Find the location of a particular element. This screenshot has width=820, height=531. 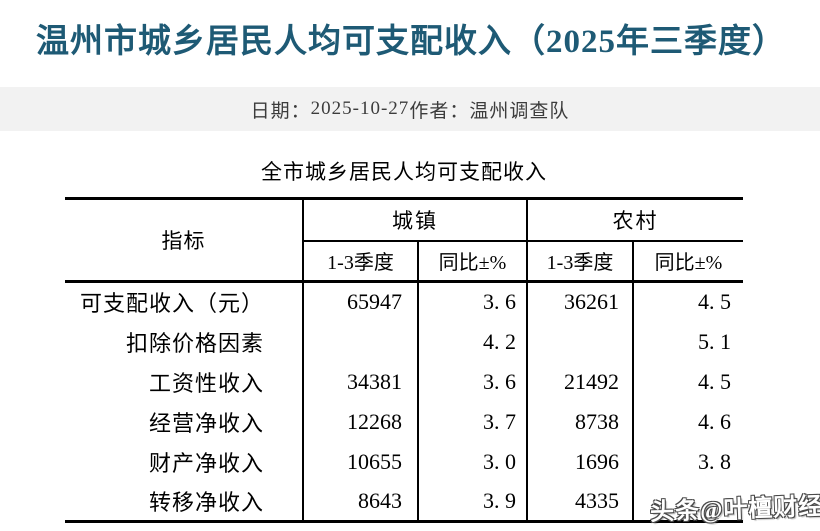

header-urban-group: 城镇 is located at coordinates (415, 219).